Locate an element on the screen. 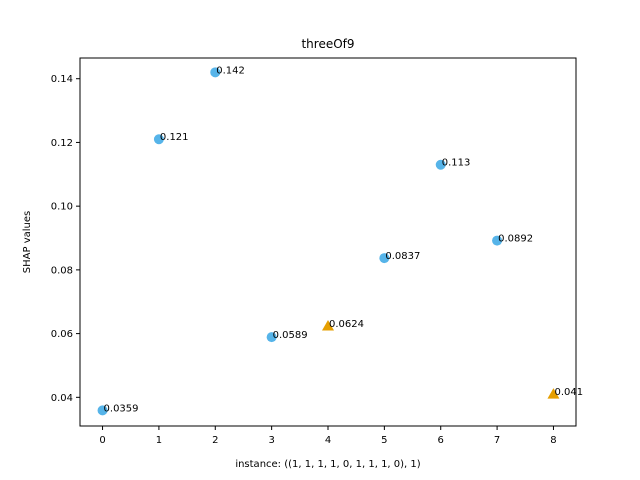  data-label: 0.0837 is located at coordinates (402, 256).